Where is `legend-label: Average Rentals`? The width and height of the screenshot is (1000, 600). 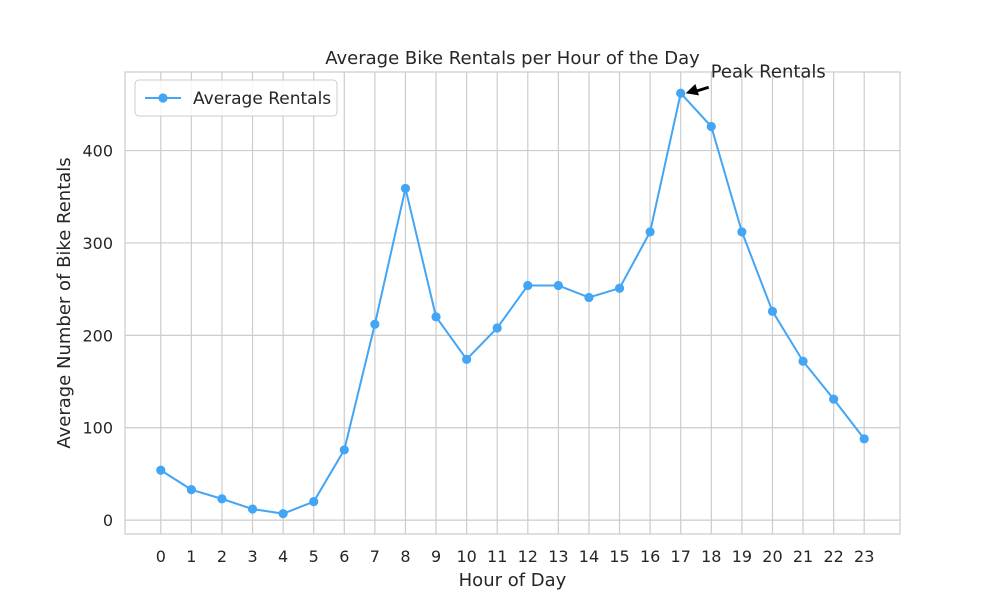
legend-label: Average Rentals is located at coordinates (262, 99).